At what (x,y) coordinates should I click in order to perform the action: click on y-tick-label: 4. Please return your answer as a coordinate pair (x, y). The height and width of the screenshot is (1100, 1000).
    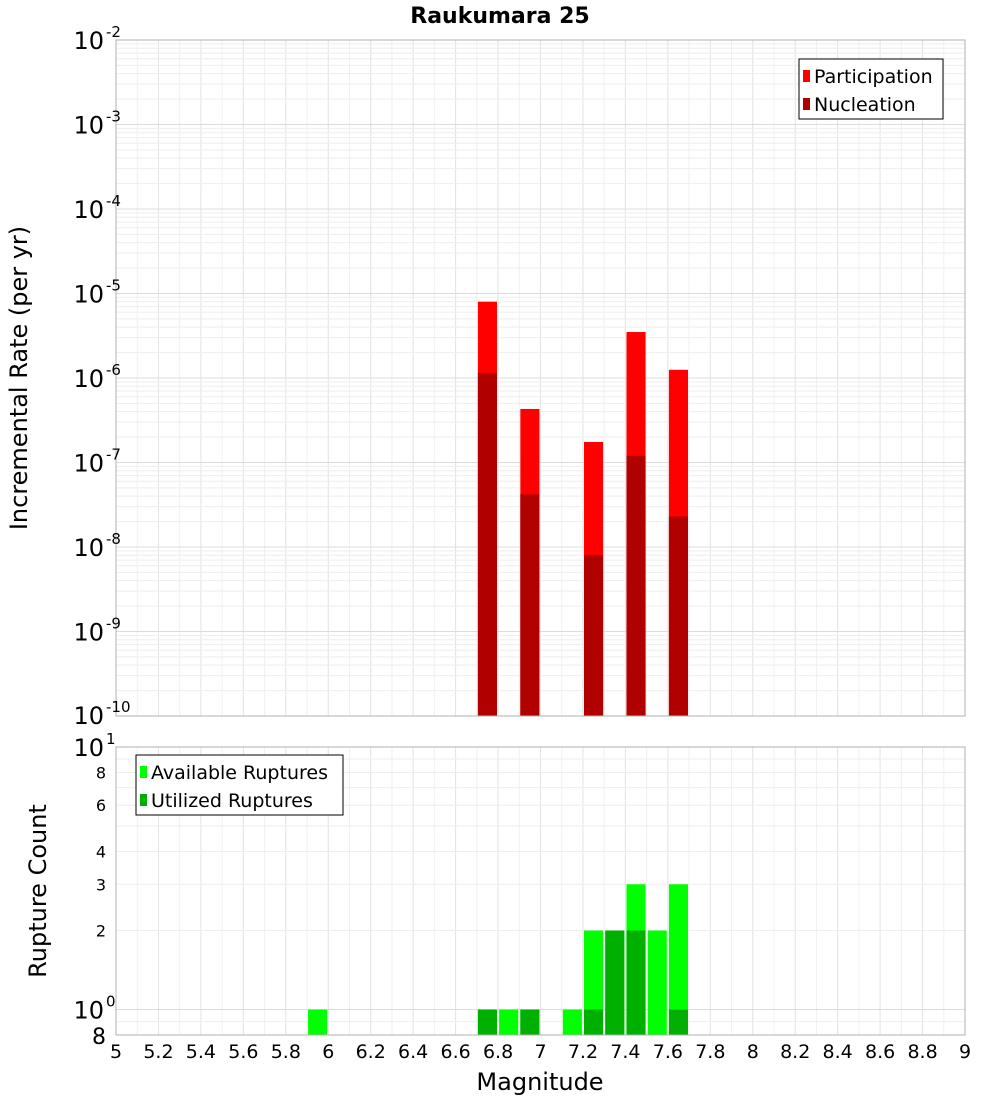
    Looking at the image, I should click on (101, 851).